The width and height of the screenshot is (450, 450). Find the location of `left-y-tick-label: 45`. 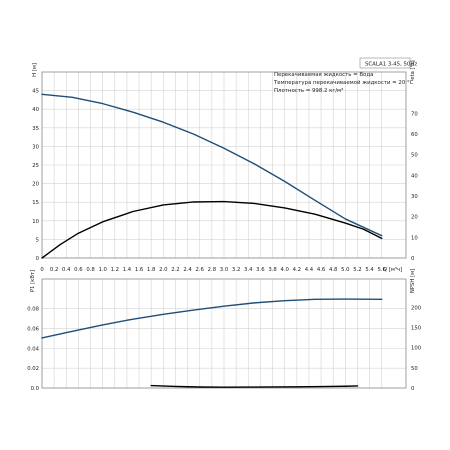

left-y-tick-label: 45 is located at coordinates (35, 92).